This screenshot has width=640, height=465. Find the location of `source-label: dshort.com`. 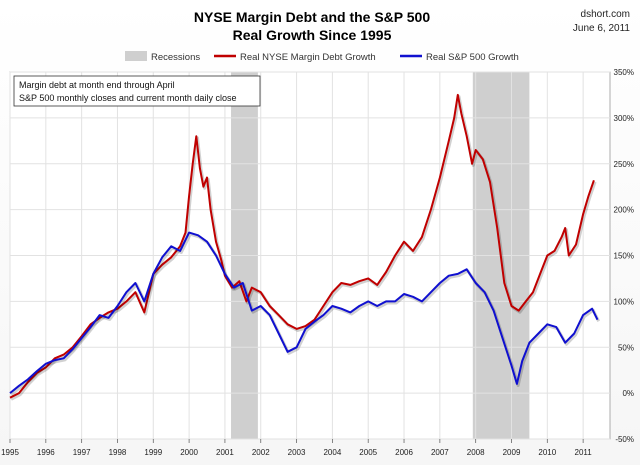

source-label: dshort.com is located at coordinates (605, 14).